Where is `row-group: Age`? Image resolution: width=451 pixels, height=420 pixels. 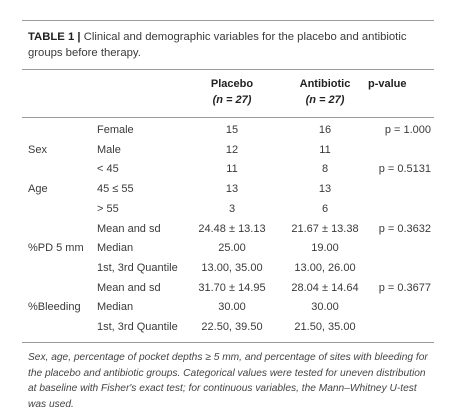 row-group: Age is located at coordinates (38, 189).